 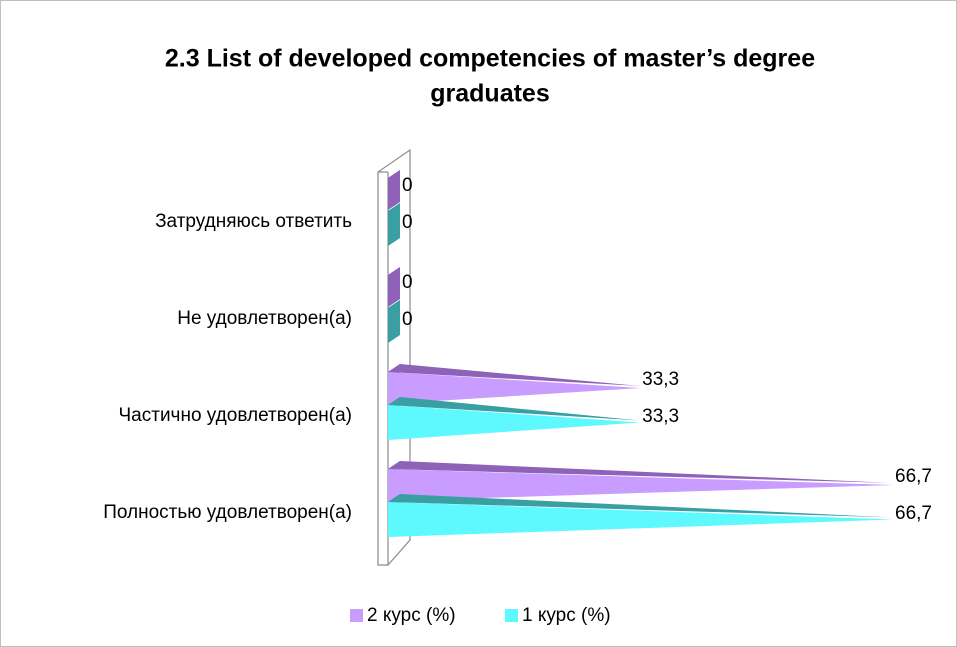 What do you see at coordinates (253, 221) in the screenshot?
I see `category-label: Затрудняюсь ответить` at bounding box center [253, 221].